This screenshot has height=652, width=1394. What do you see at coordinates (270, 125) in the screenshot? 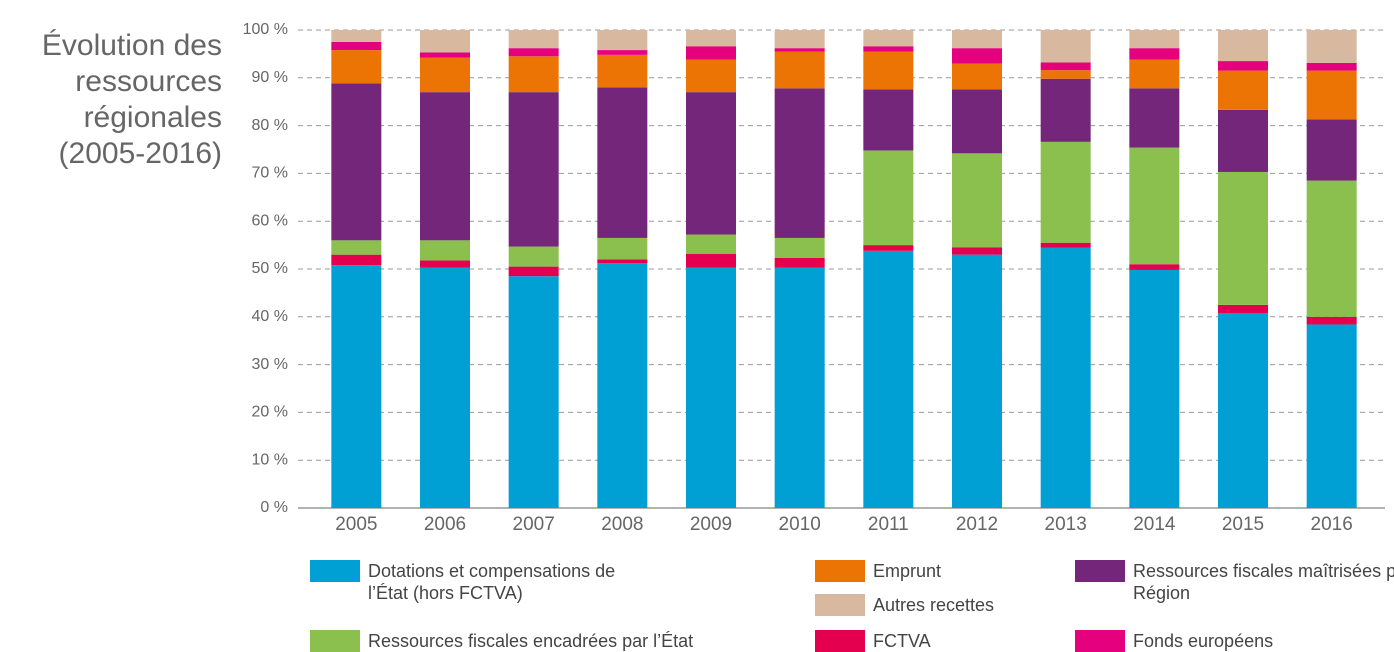
I see `y-tick-label: 80 %` at bounding box center [270, 125].